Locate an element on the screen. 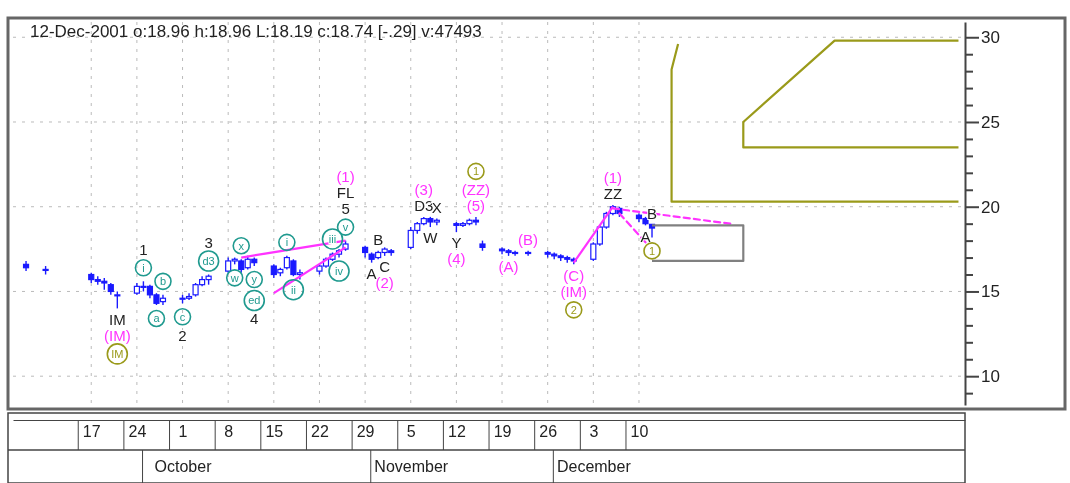 The width and height of the screenshot is (1070, 483). annotation: W is located at coordinates (431, 238).